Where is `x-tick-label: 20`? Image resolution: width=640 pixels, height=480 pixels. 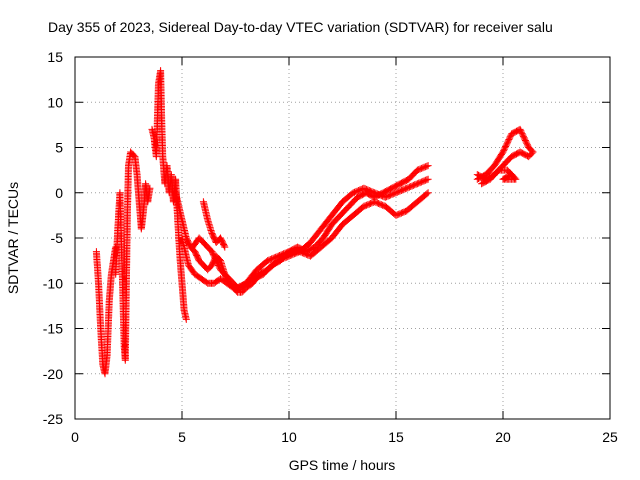
x-tick-label: 20 is located at coordinates (503, 437).